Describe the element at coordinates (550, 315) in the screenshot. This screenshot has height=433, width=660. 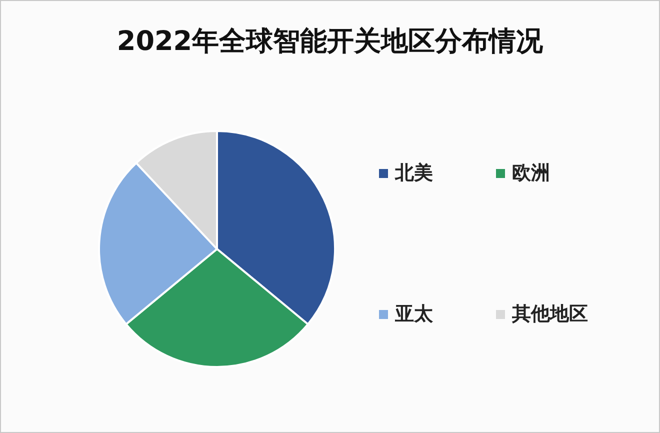
I see `legend-label: 其他地区` at that location.